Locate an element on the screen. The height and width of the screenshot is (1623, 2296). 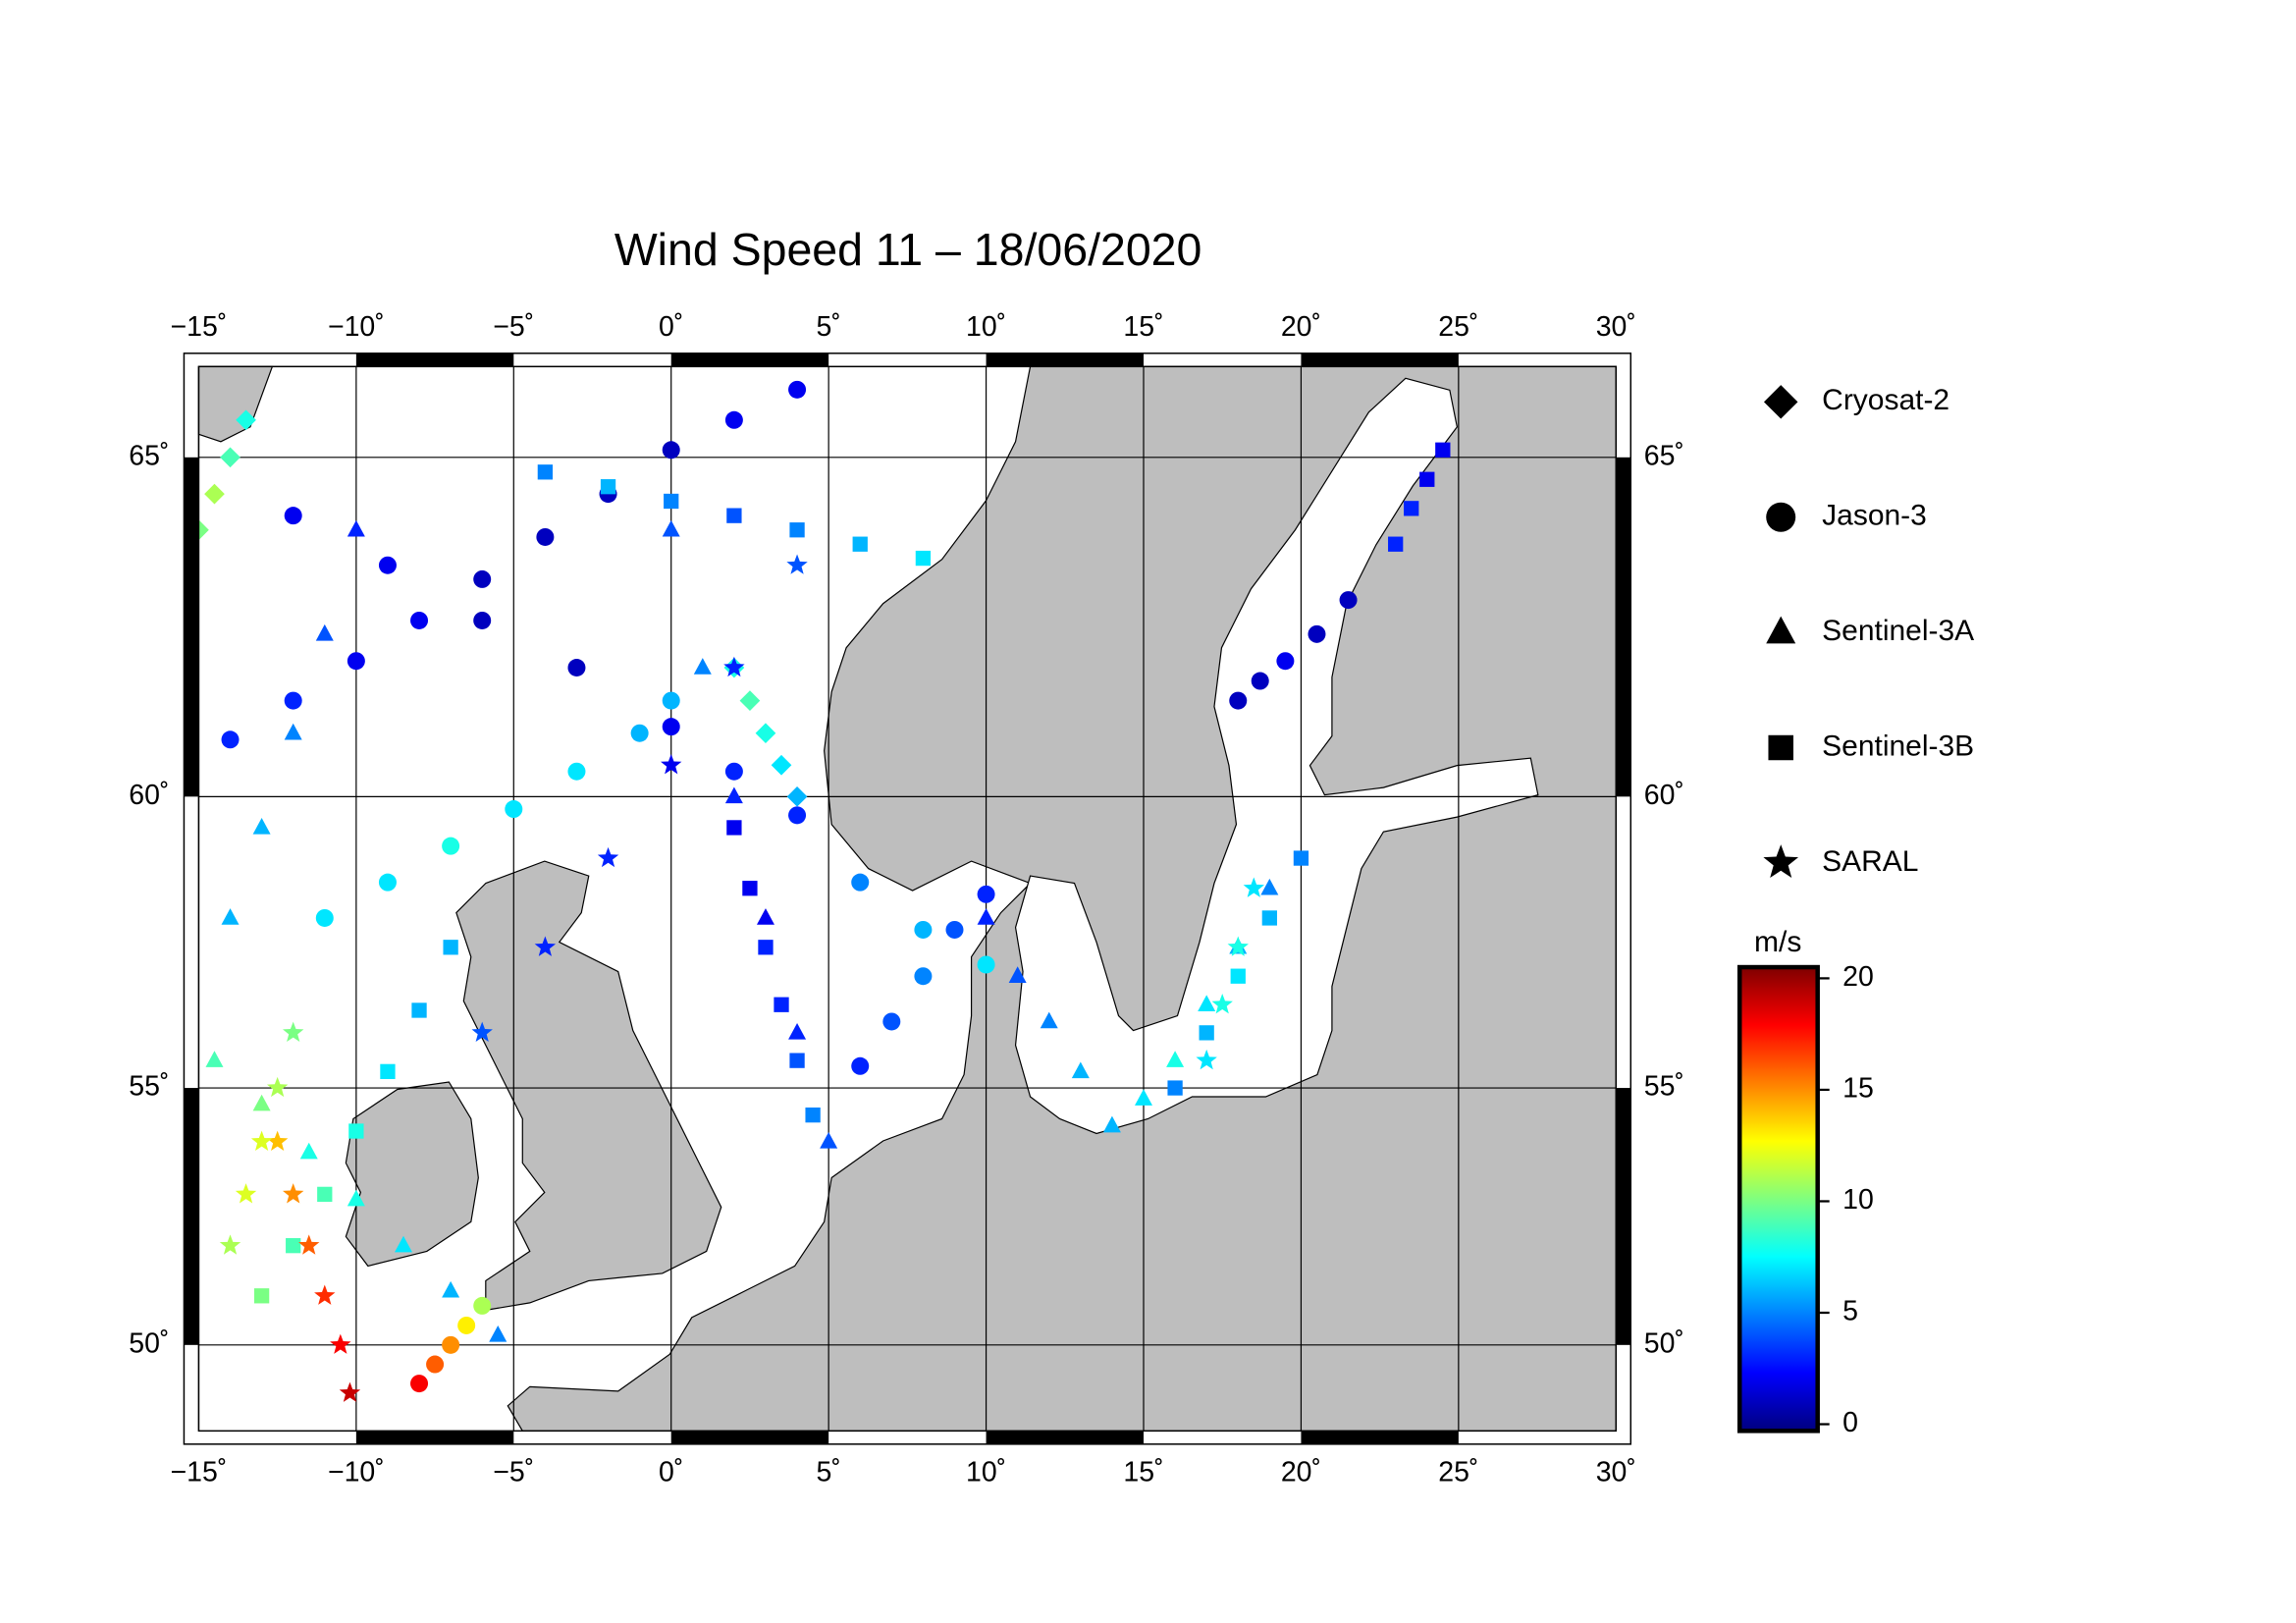
legend-label: Sentinel-3A is located at coordinates (1898, 631).